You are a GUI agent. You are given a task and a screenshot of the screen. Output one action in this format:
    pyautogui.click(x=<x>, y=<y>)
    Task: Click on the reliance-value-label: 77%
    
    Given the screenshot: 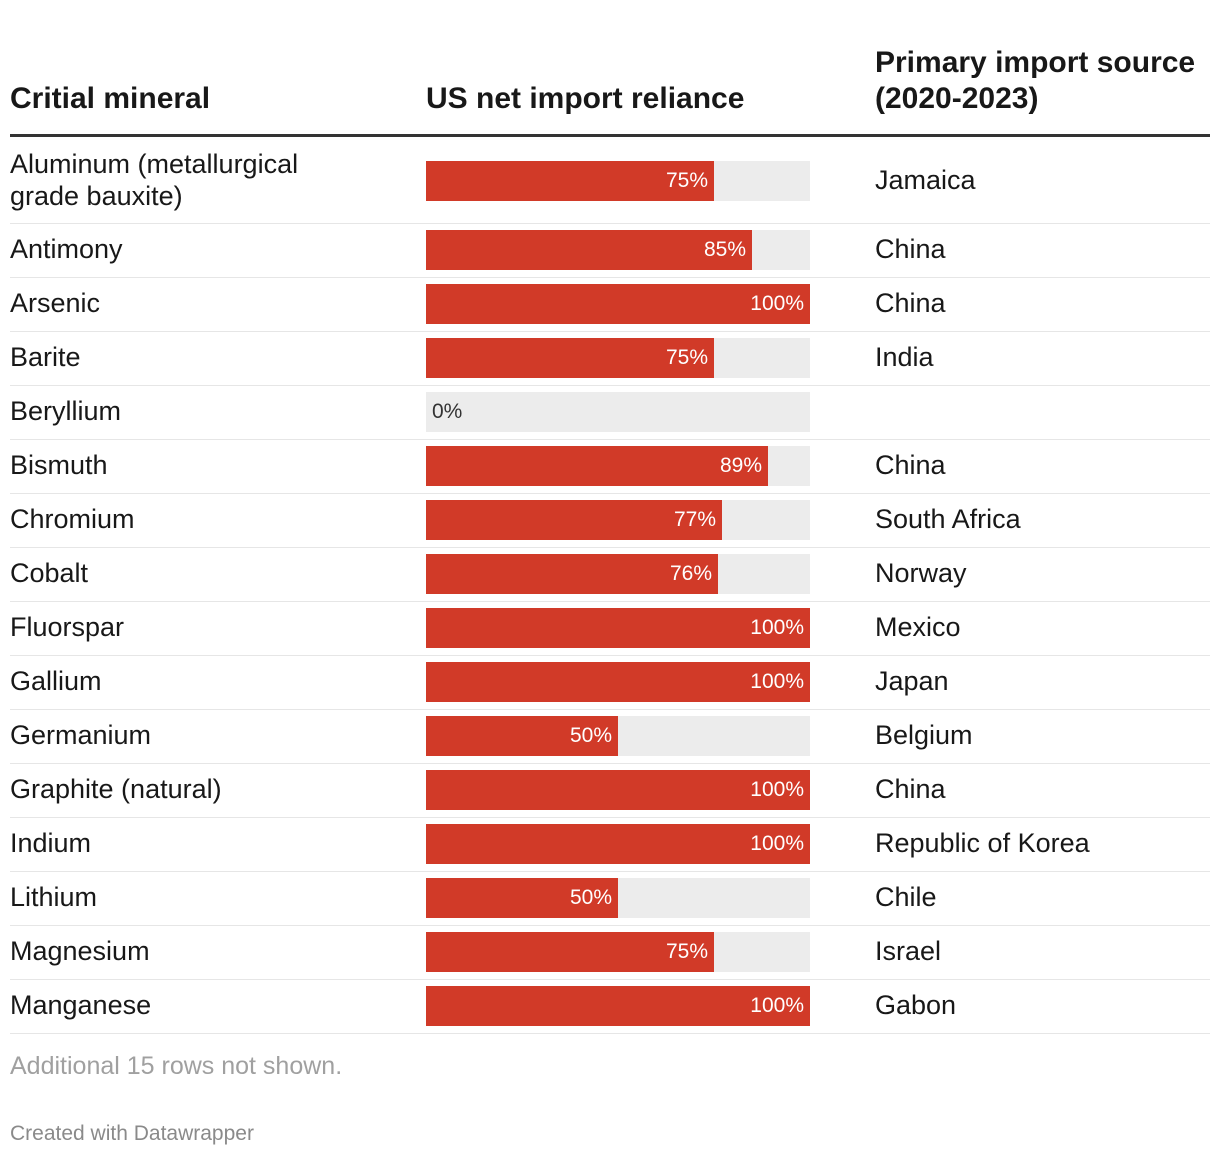 What is the action you would take?
    pyautogui.click(x=694, y=519)
    